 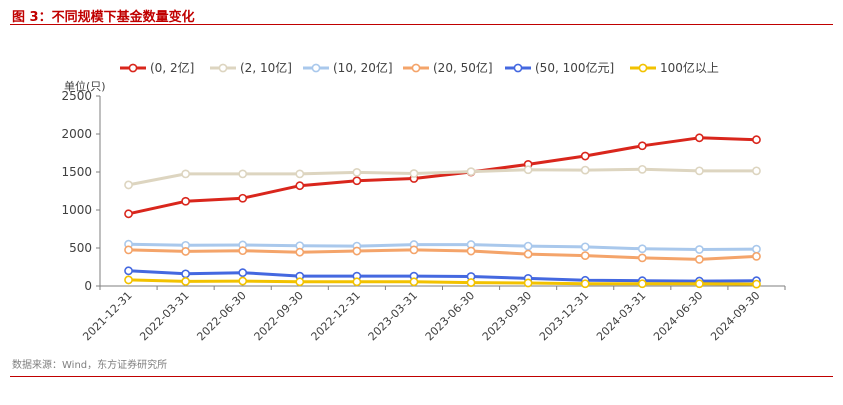 What do you see at coordinates (90, 365) in the screenshot?
I see `source-note: 数据来源：Wind，东方证券研究所` at bounding box center [90, 365].